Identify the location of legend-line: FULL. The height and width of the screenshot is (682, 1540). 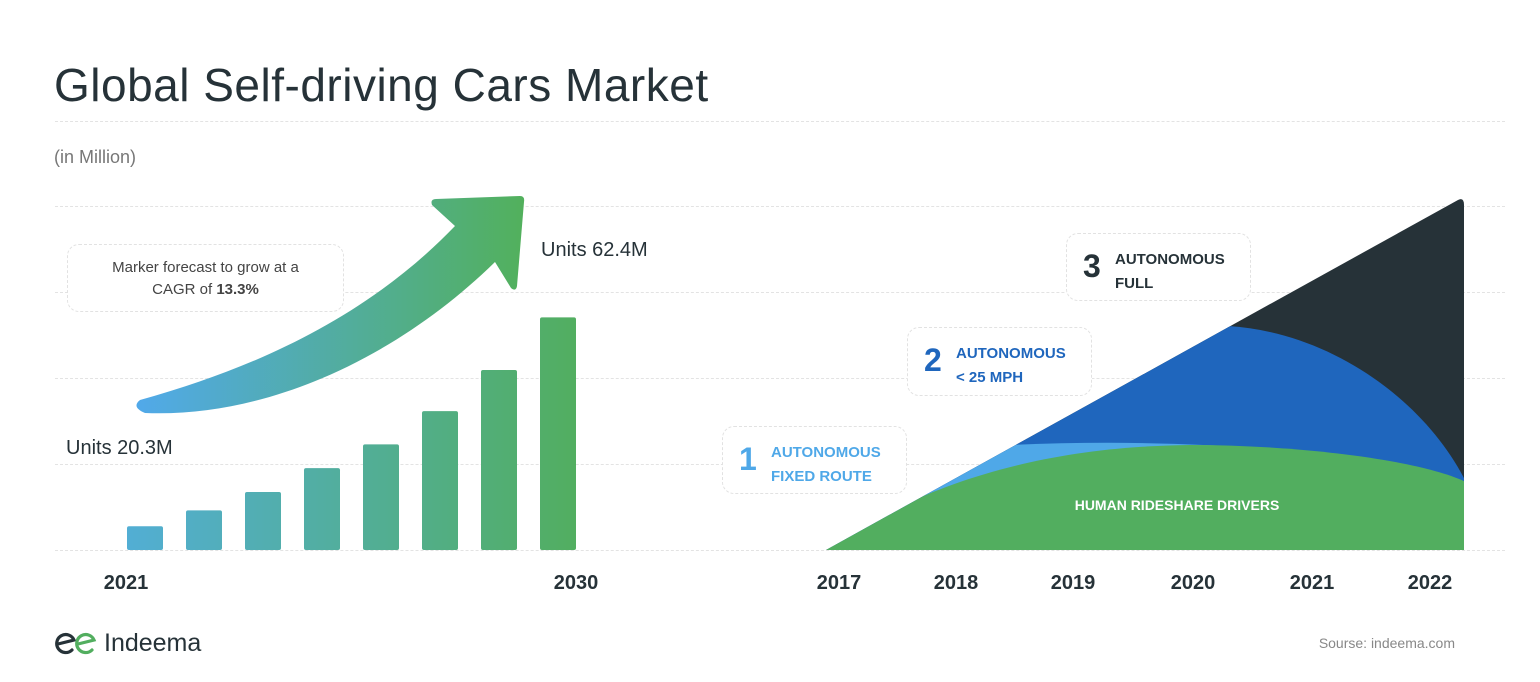
(1134, 283).